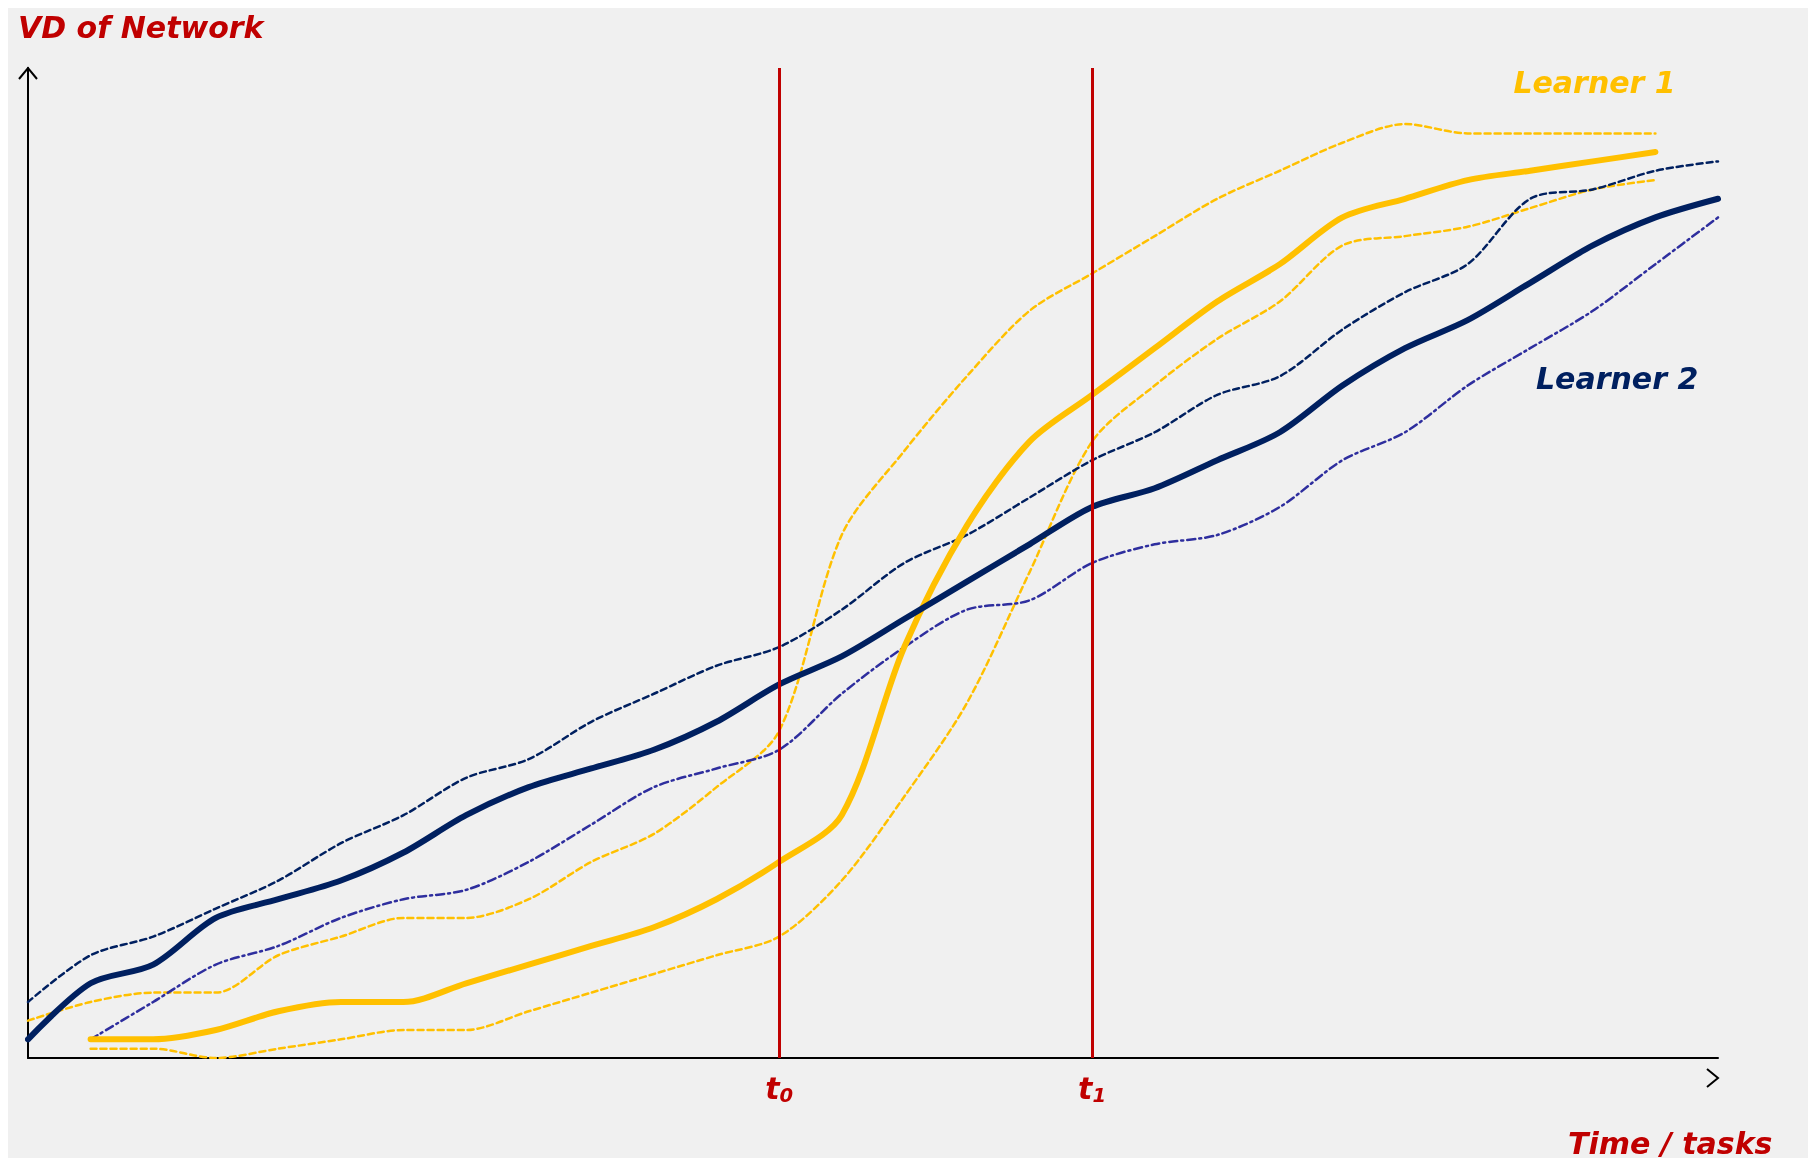  What do you see at coordinates (1617, 379) in the screenshot?
I see `text: Learner 2` at bounding box center [1617, 379].